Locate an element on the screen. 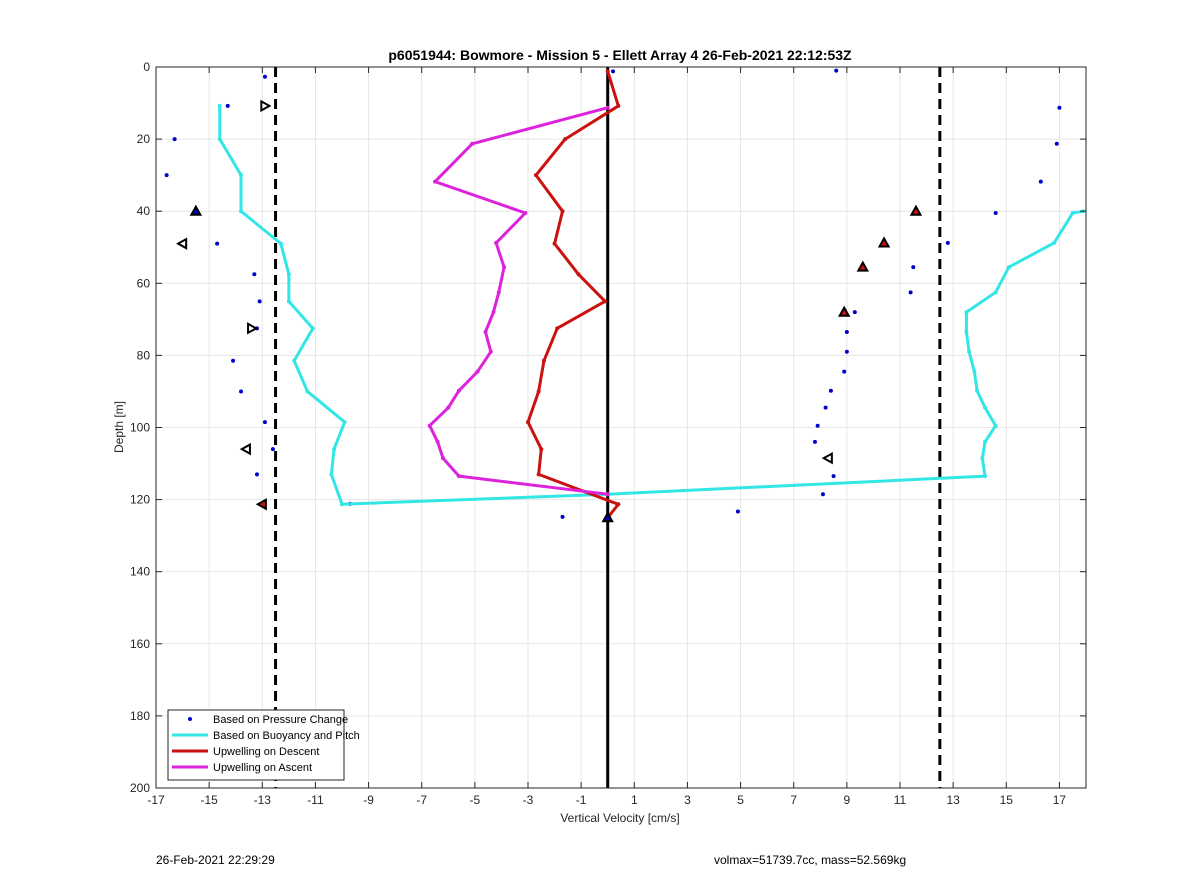 The width and height of the screenshot is (1200, 885). footer-timestamp: 26-Feb-2021 22:29:29 is located at coordinates (215, 860).